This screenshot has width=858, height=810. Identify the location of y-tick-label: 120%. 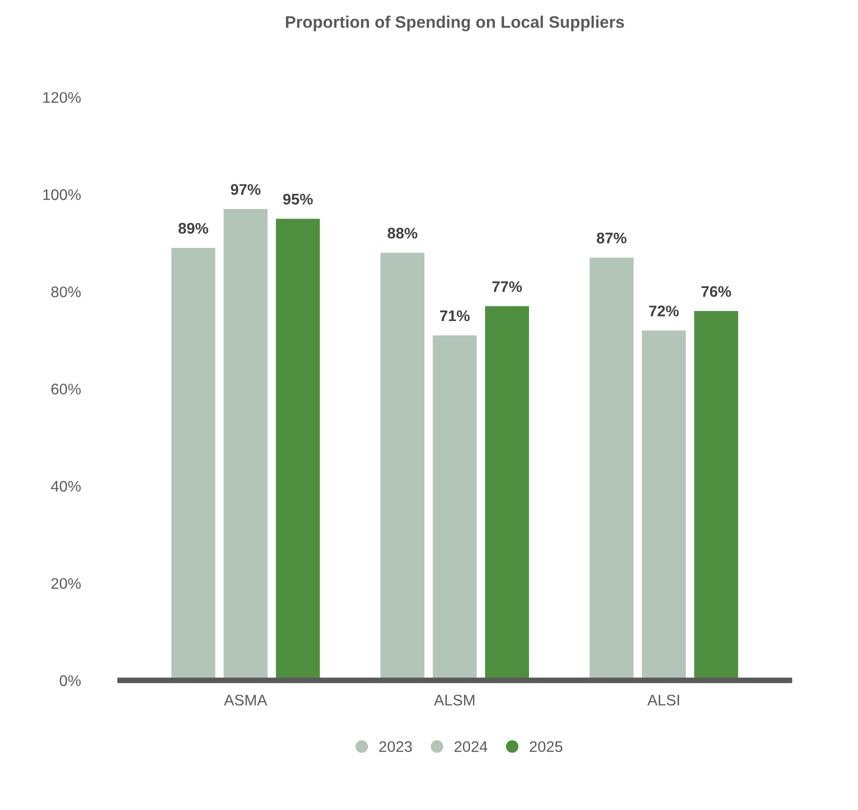
(62, 97).